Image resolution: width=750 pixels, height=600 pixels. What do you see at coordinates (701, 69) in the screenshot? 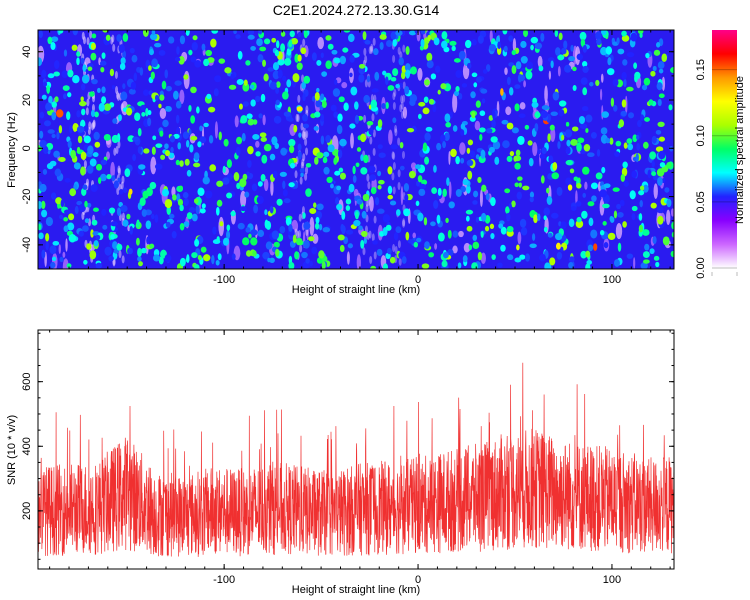
I see `colorbar-tick-label: 0.15` at bounding box center [701, 69].